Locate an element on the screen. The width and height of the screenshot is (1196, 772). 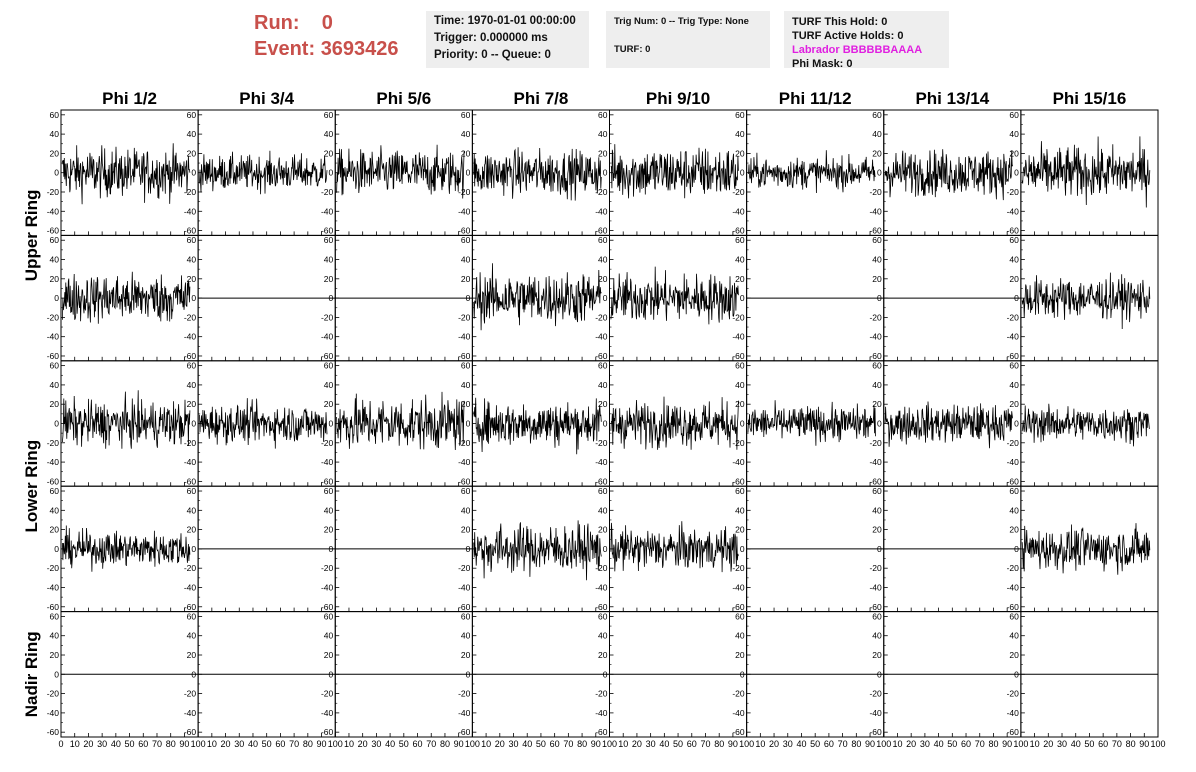
x-tick-label: 20 is located at coordinates (88, 744).